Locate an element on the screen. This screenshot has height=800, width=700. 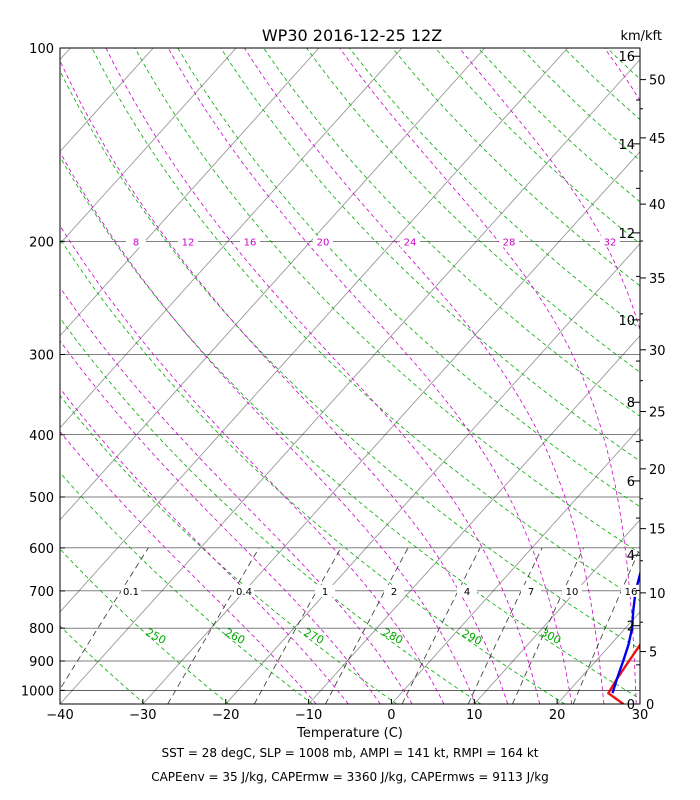
x-tick-label: 10 is located at coordinates (474, 715).